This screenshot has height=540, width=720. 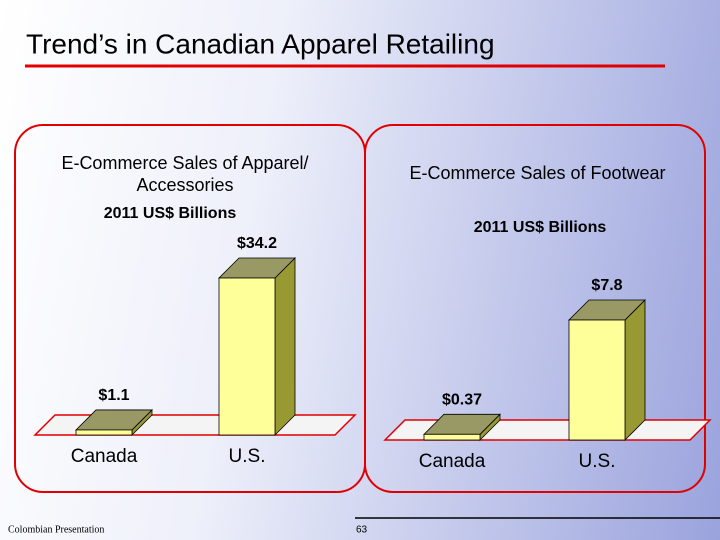 What do you see at coordinates (260, 43) in the screenshot?
I see `slide-title: Trend’s in Canadian Apparel Retailing` at bounding box center [260, 43].